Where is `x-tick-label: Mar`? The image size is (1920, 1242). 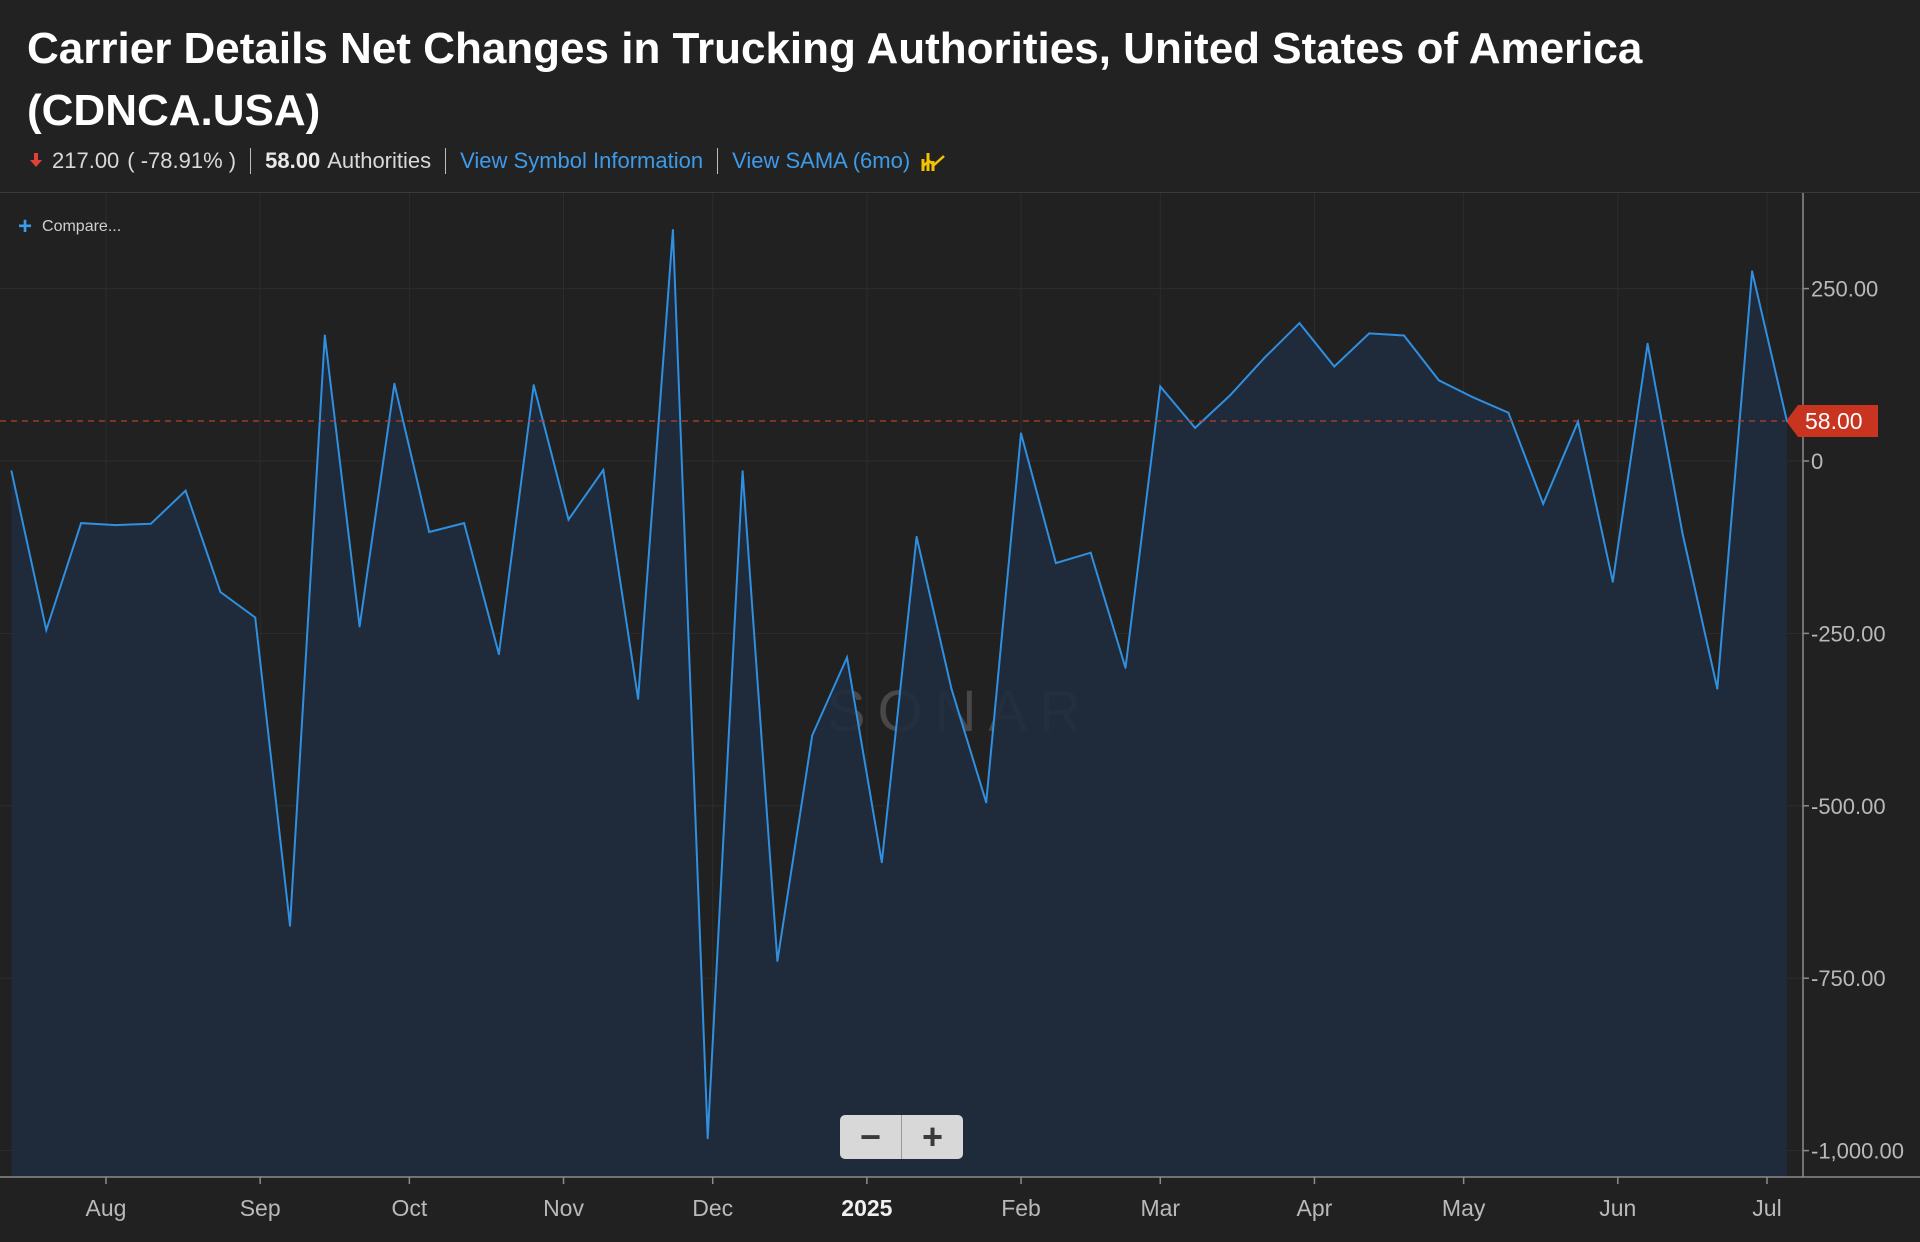 x-tick-label: Mar is located at coordinates (1160, 1208).